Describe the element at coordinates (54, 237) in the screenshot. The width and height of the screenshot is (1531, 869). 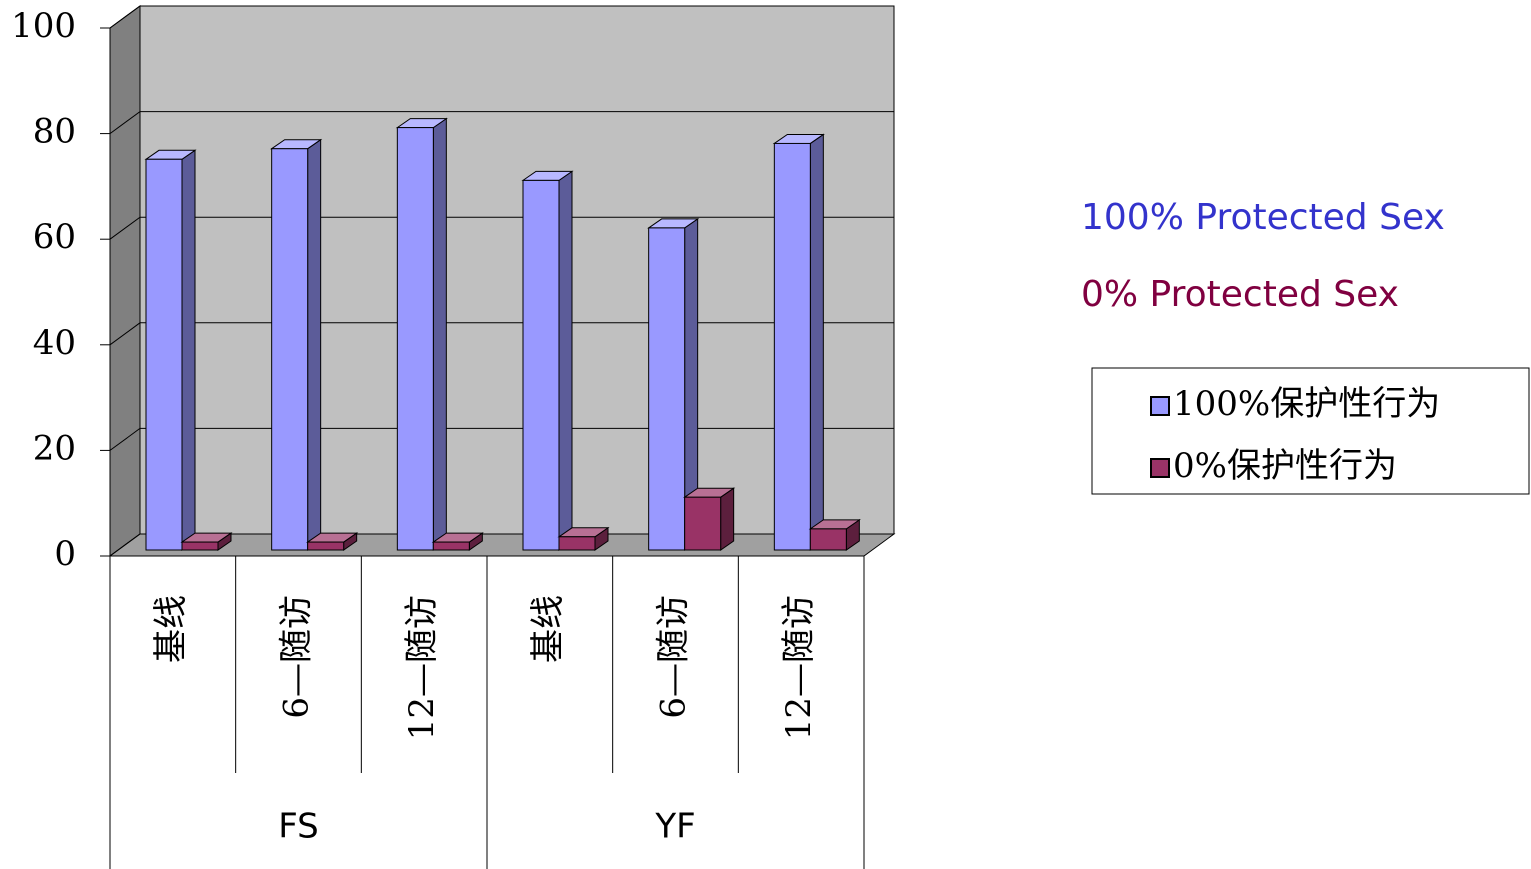
I see `y-tick-label: 60` at that location.